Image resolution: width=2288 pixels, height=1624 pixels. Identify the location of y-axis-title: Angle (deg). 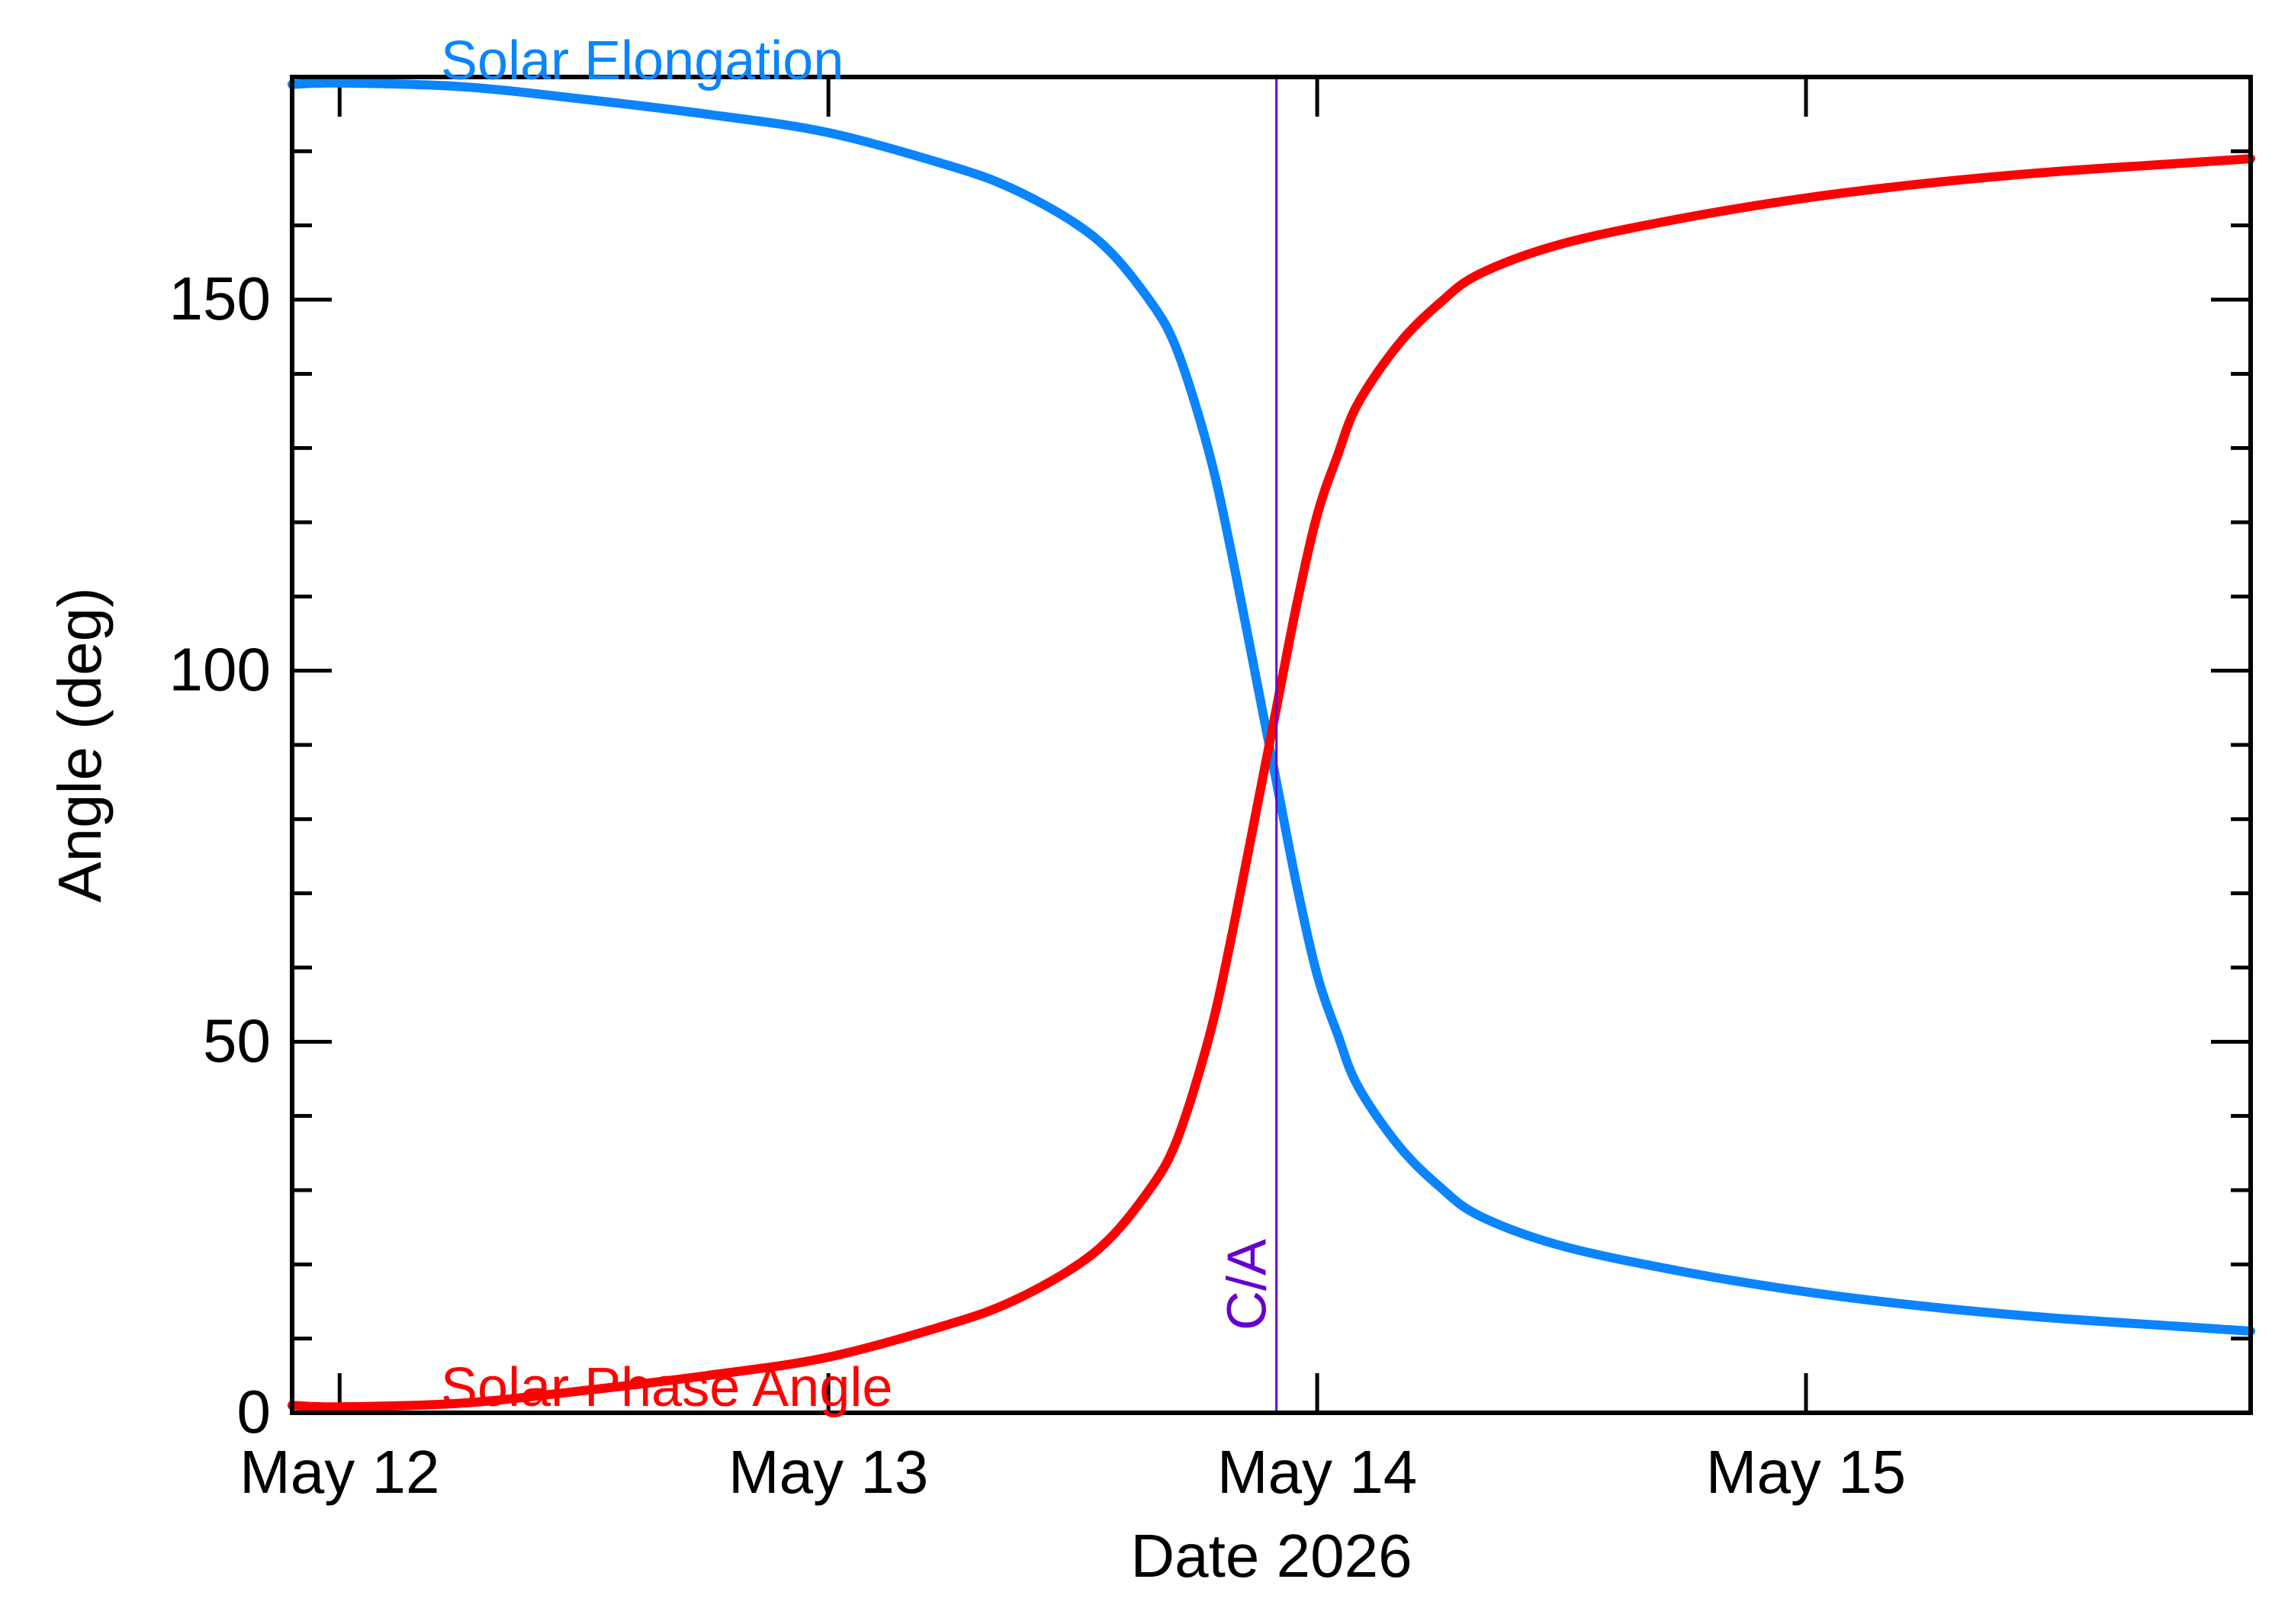
(80, 745).